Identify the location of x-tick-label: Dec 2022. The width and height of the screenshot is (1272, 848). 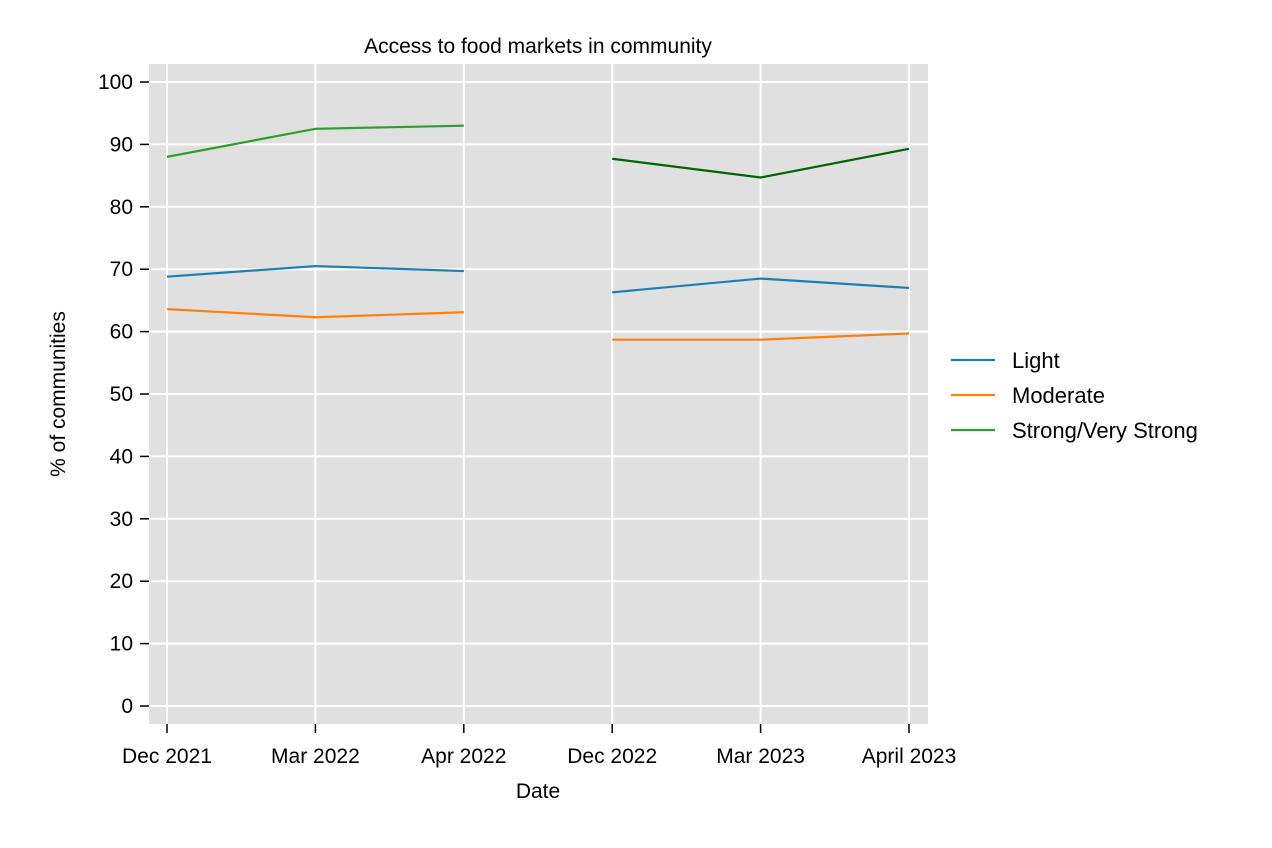
(612, 756).